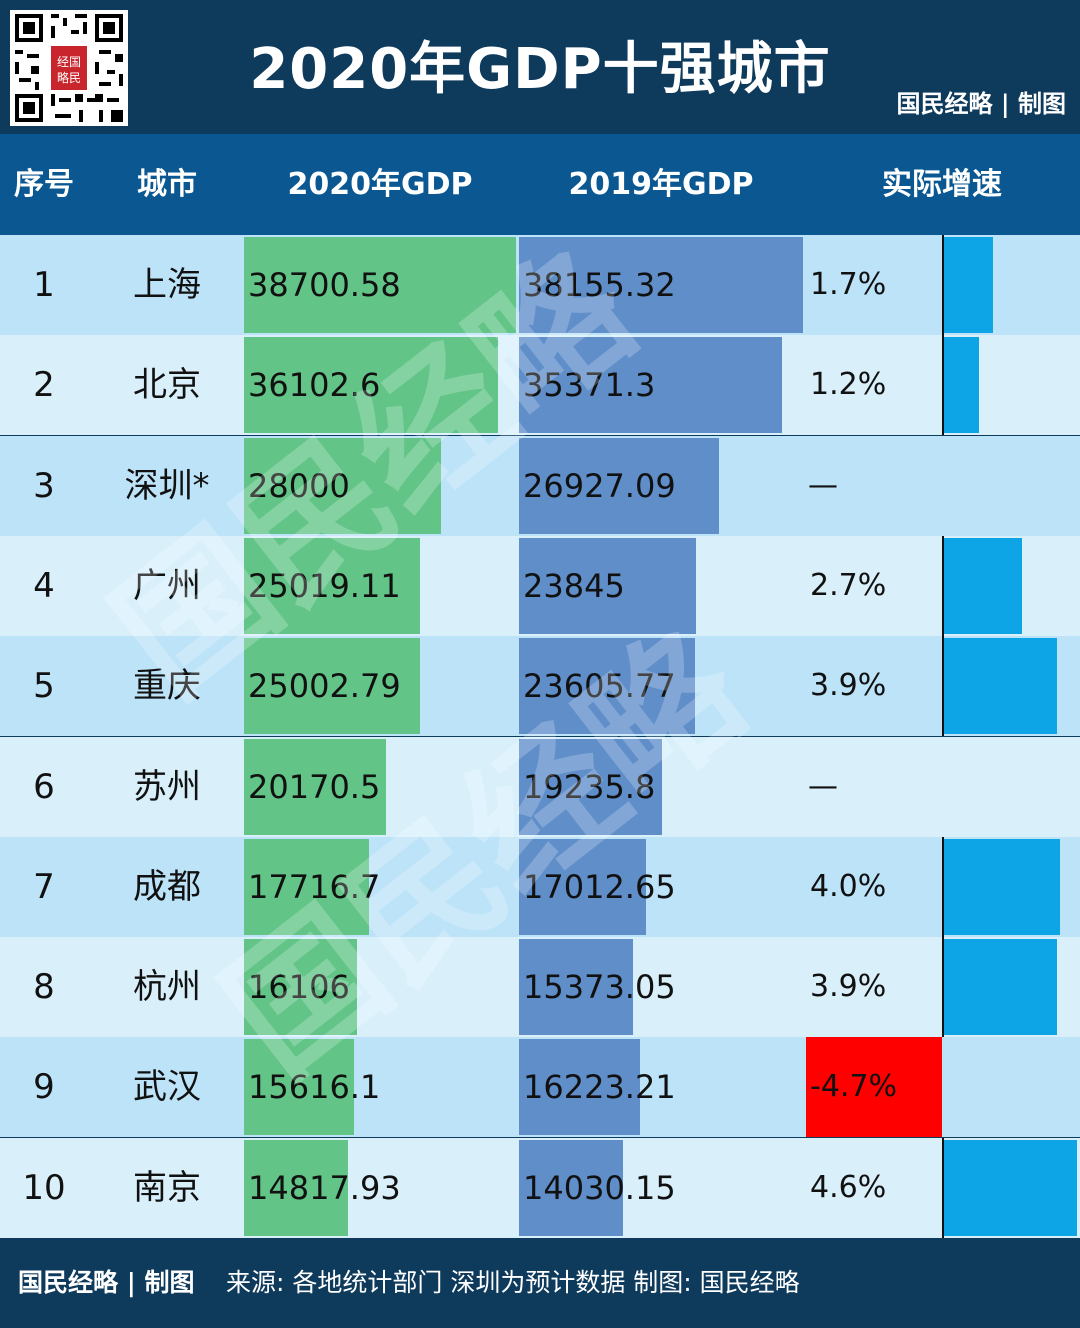 This screenshot has height=1328, width=1080. What do you see at coordinates (848, 886) in the screenshot?
I see `growth-value: 4.0%` at bounding box center [848, 886].